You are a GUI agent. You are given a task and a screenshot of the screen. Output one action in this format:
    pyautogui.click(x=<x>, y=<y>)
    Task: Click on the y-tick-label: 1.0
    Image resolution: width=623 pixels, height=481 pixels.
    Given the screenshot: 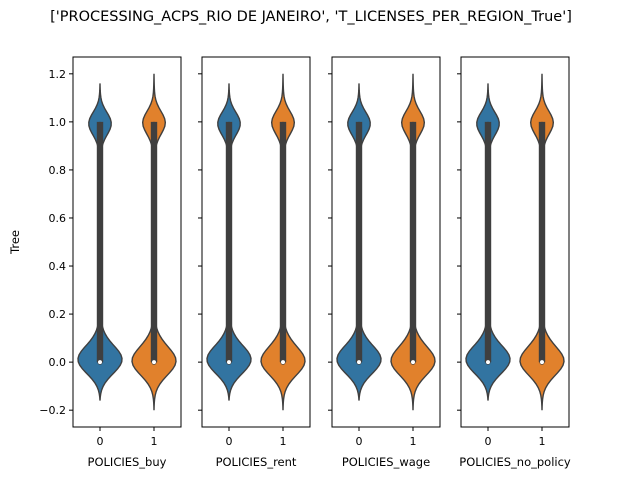 What is the action you would take?
    pyautogui.click(x=58, y=122)
    